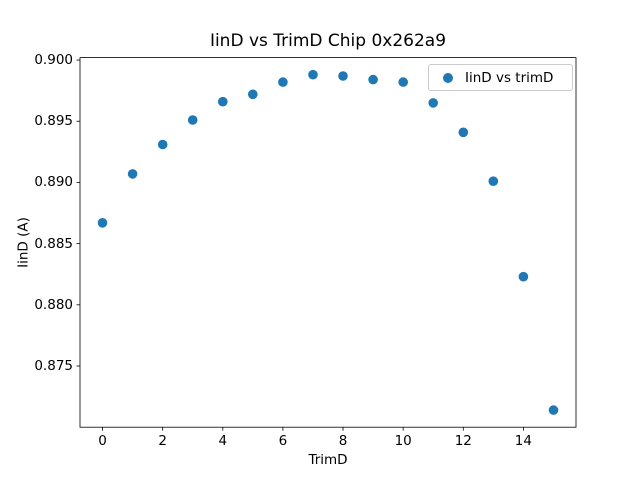 The width and height of the screenshot is (640, 480). I want to click on y-tick-label: 0.890, so click(53, 182).